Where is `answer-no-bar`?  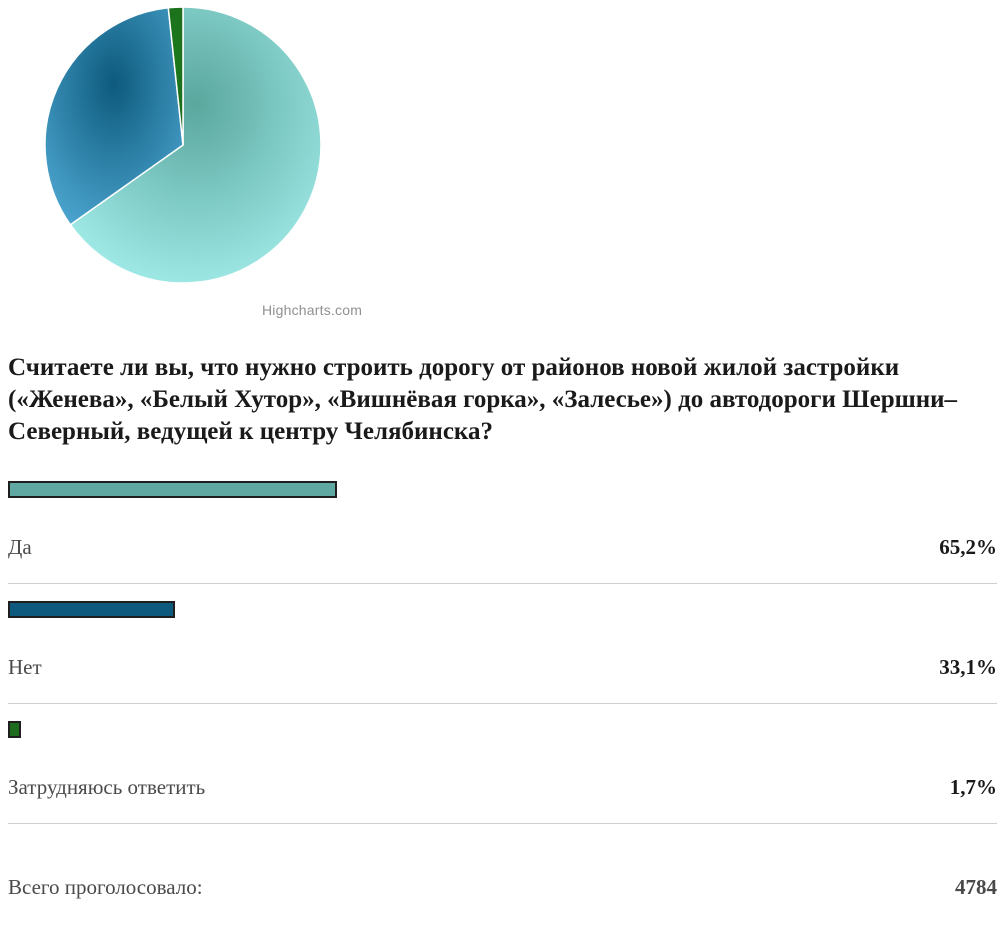
answer-no-bar is located at coordinates (91, 609).